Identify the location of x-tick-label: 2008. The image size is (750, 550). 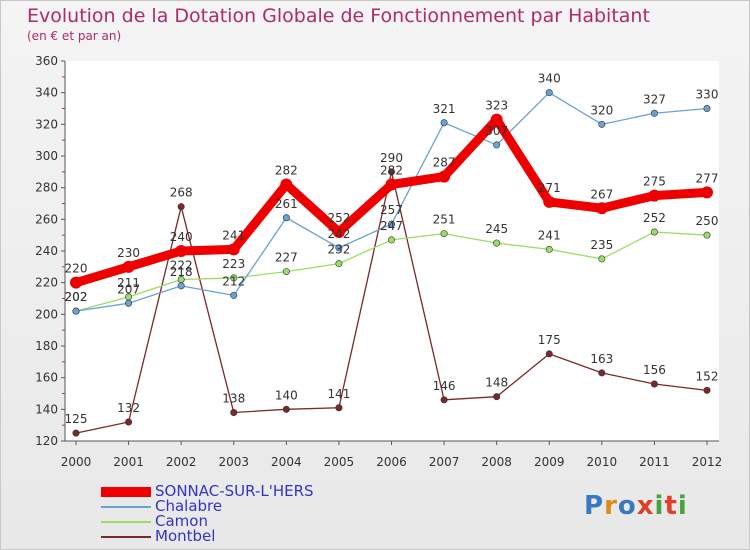
(496, 462).